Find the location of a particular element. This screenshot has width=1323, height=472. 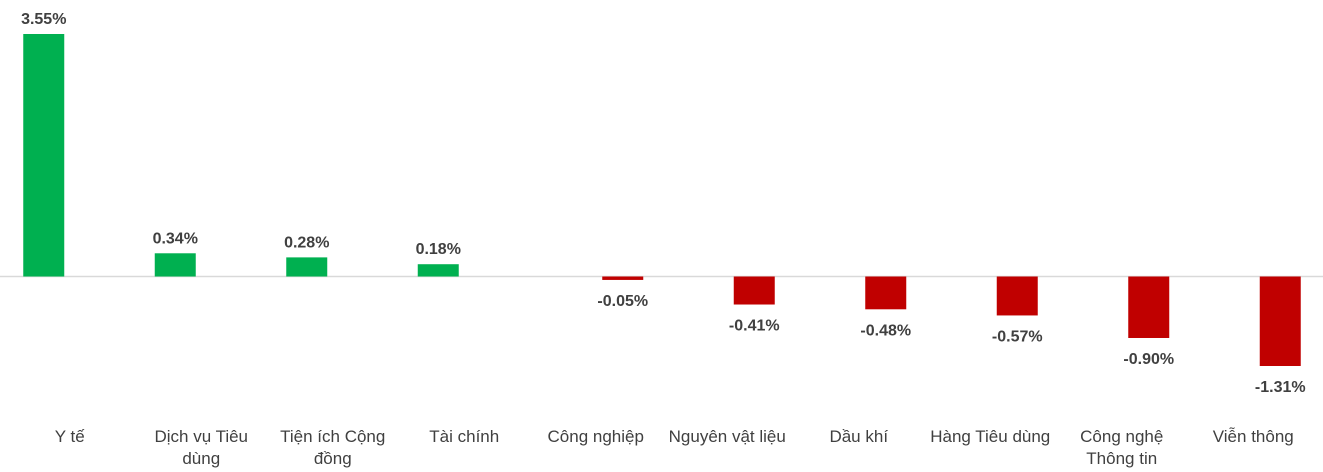

value-label: -0.41% is located at coordinates (754, 326).